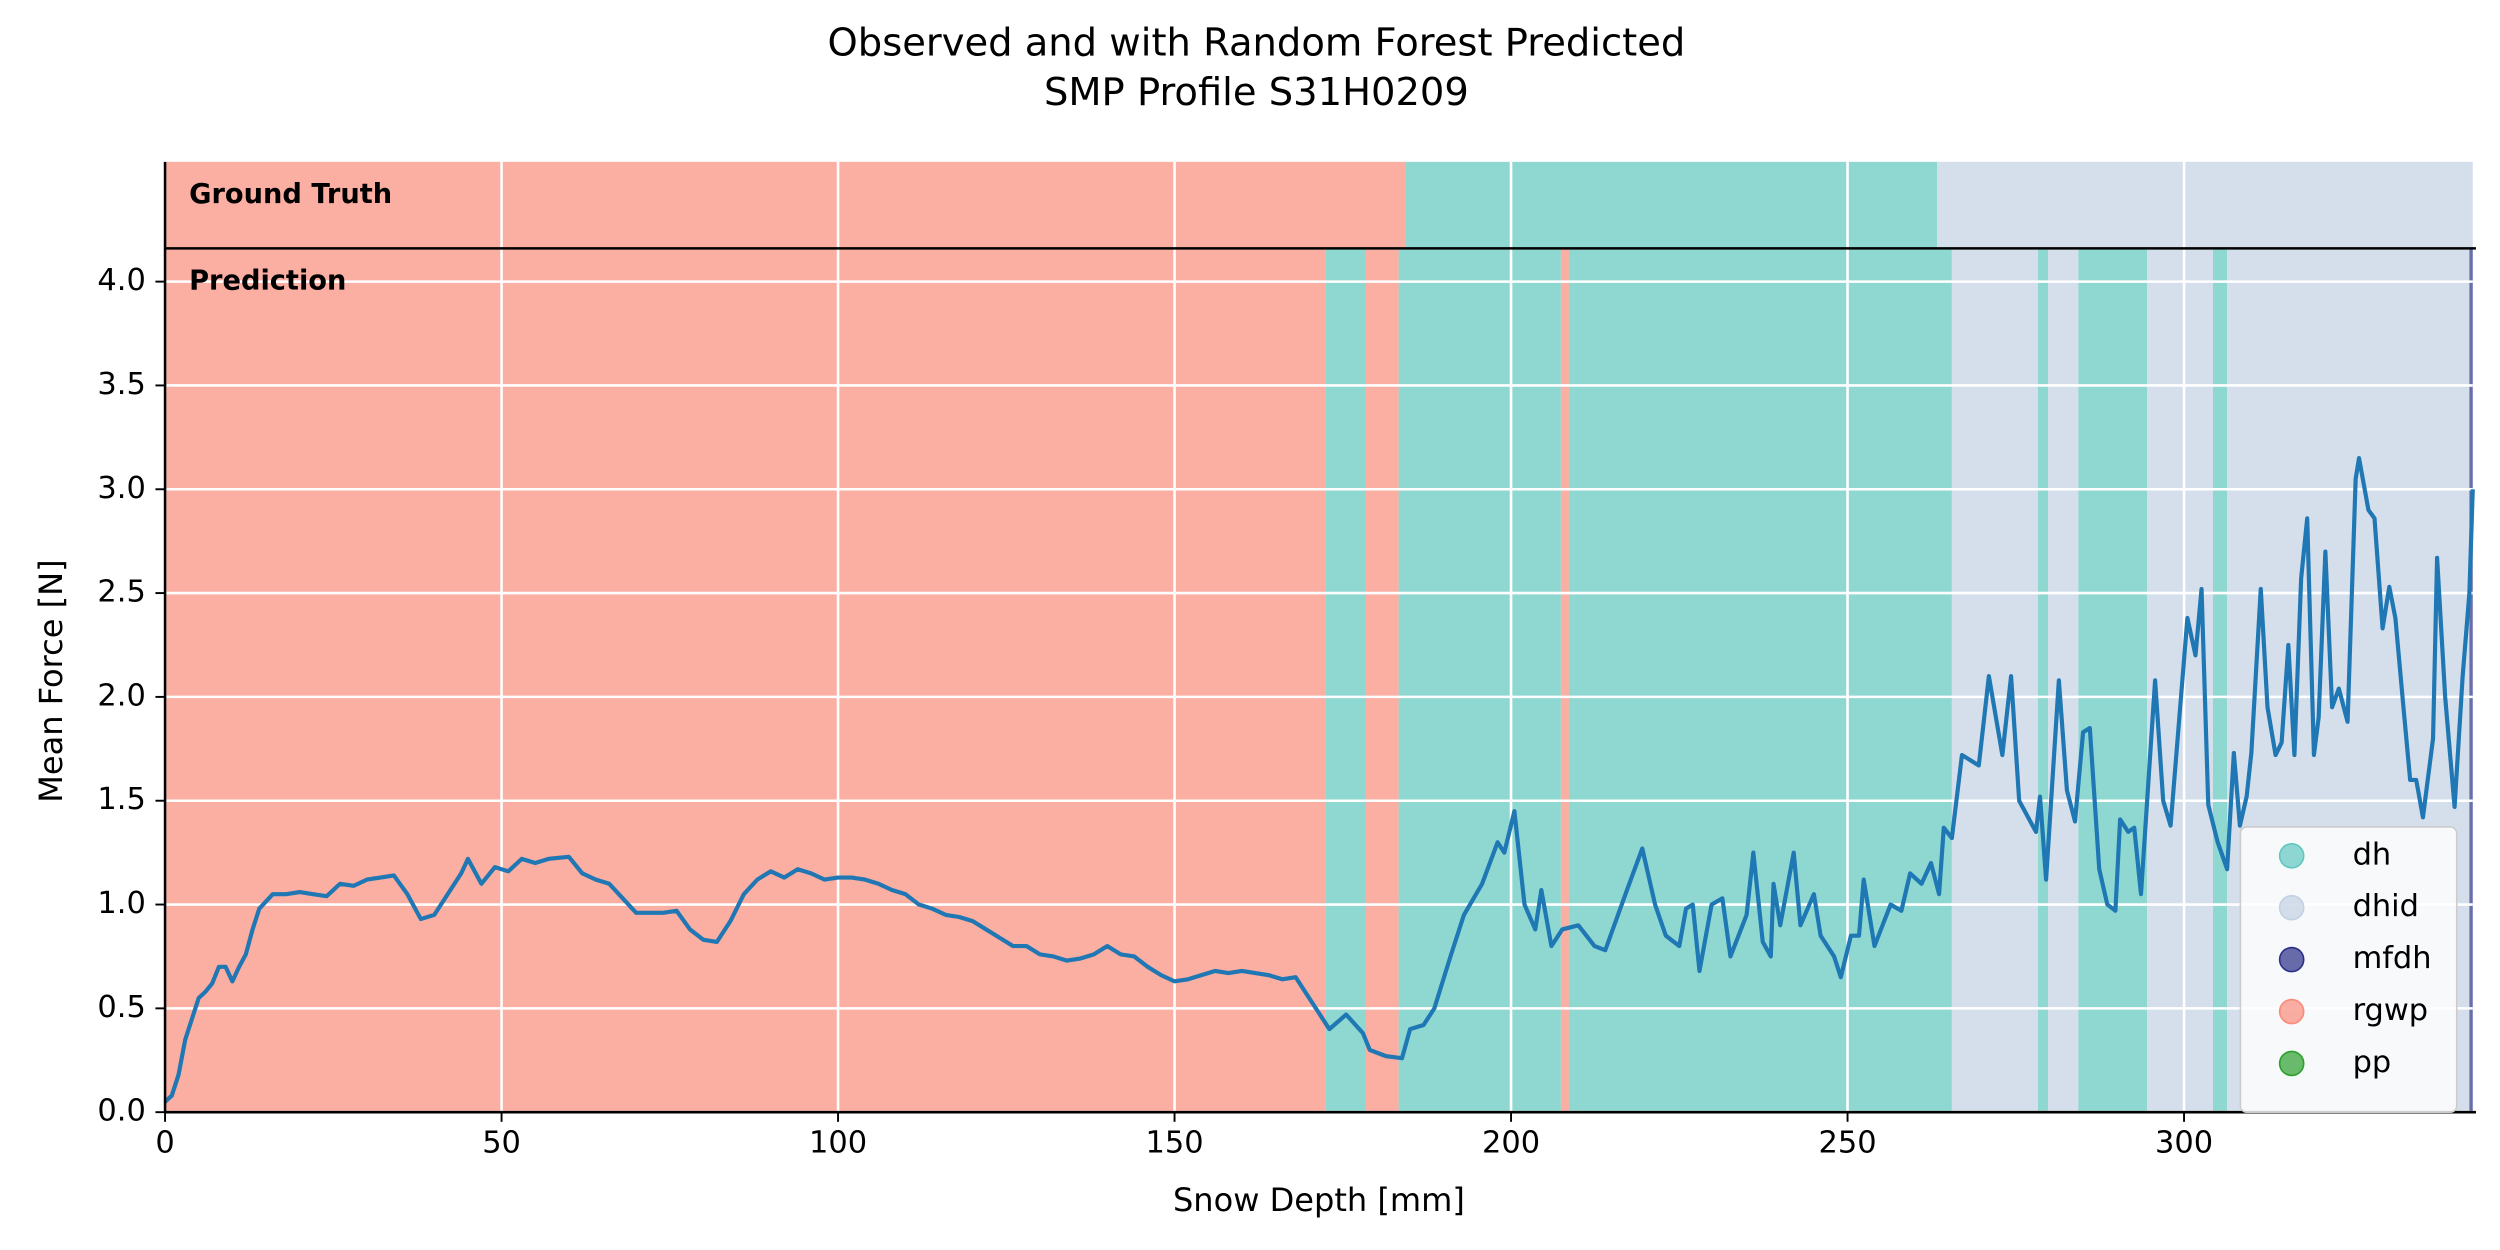 Image resolution: width=2500 pixels, height=1250 pixels. What do you see at coordinates (838, 1143) in the screenshot?
I see `x-tick-label: 100` at bounding box center [838, 1143].